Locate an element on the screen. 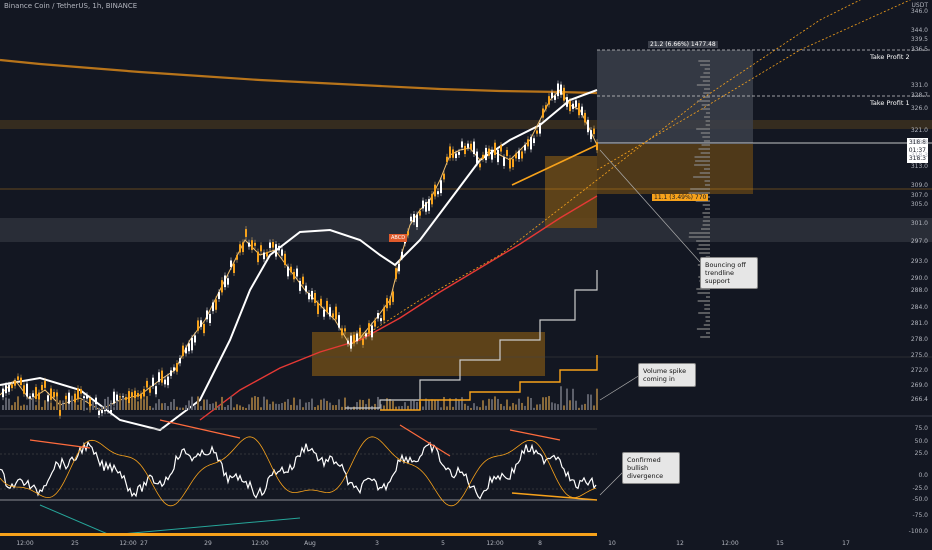  current-time-tag: 01:37 is located at coordinates (917, 150).